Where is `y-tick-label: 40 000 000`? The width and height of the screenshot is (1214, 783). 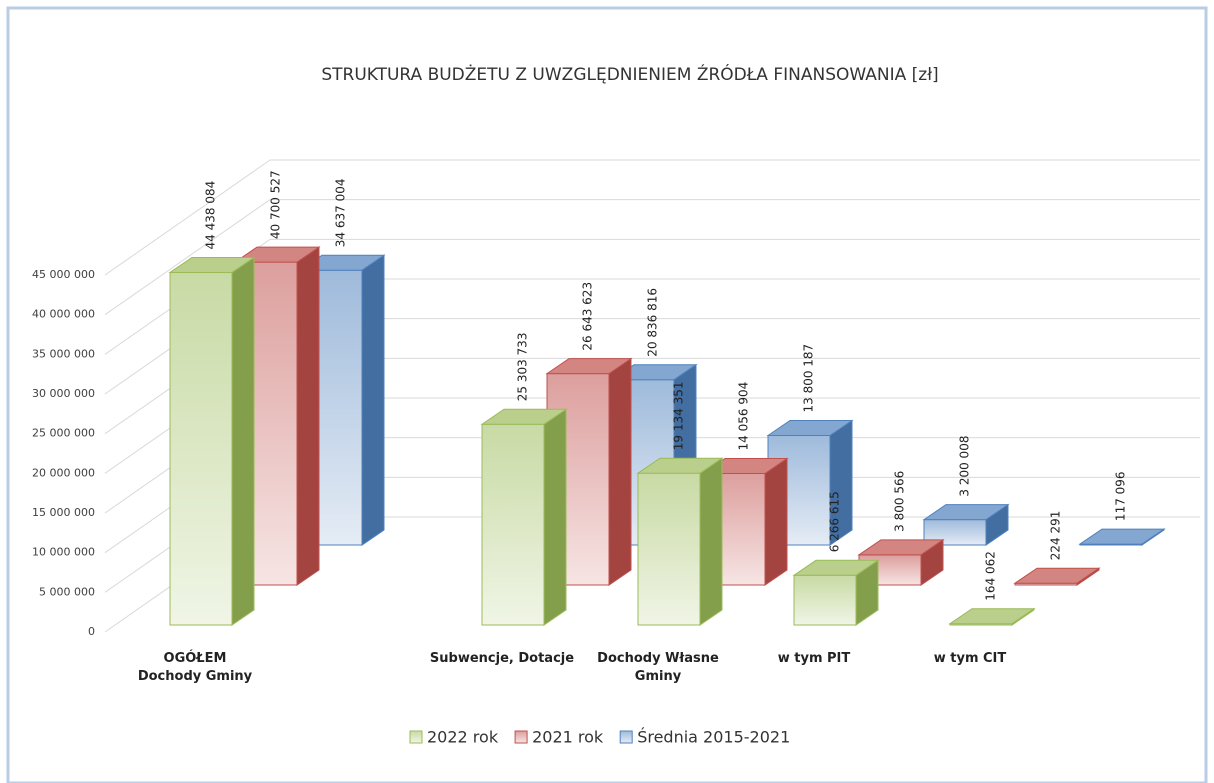
y-tick-label: 40 000 000 is located at coordinates (63, 314).